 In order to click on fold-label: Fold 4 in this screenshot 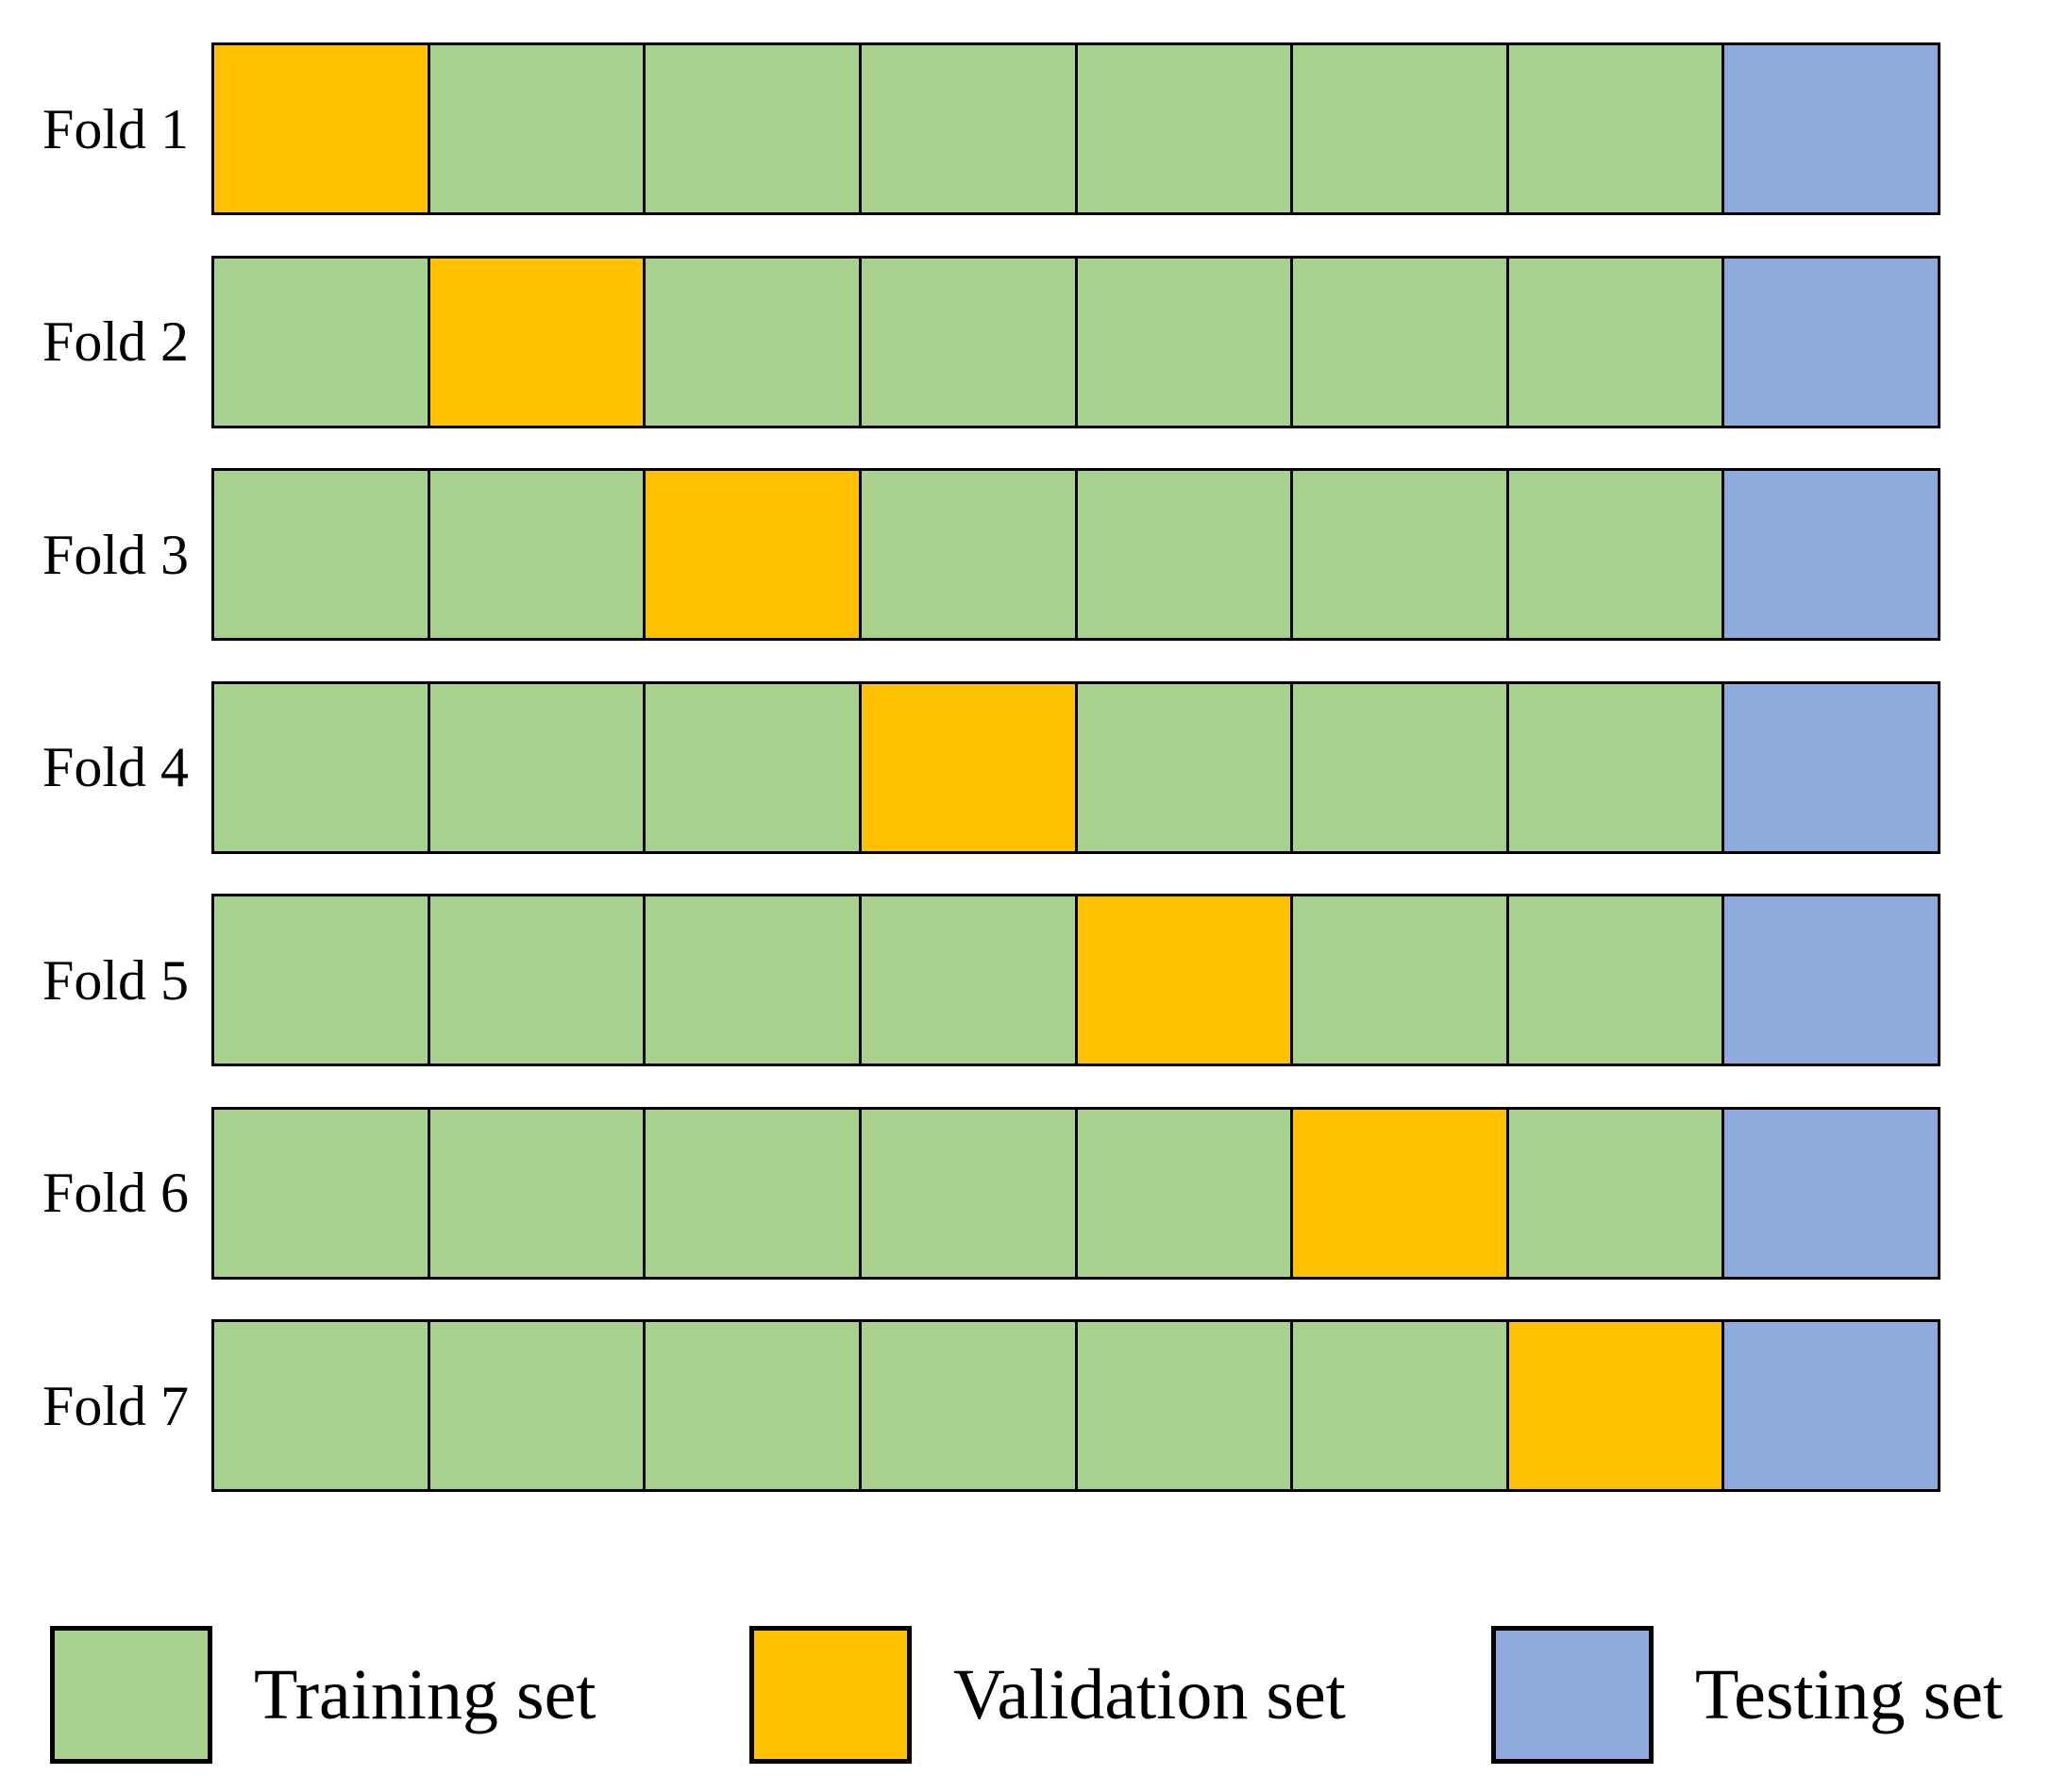, I will do `click(116, 767)`.